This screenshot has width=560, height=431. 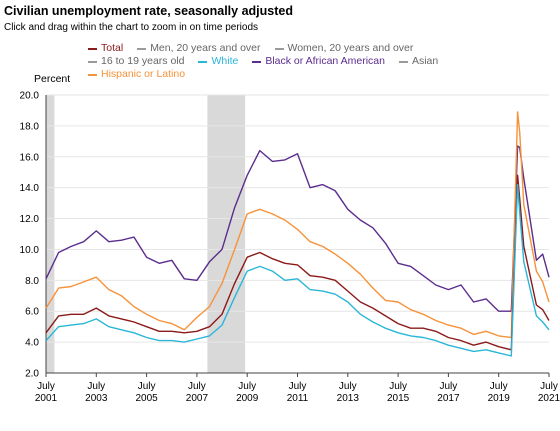 I want to click on y-tick-label: 6.0, so click(x=32, y=312).